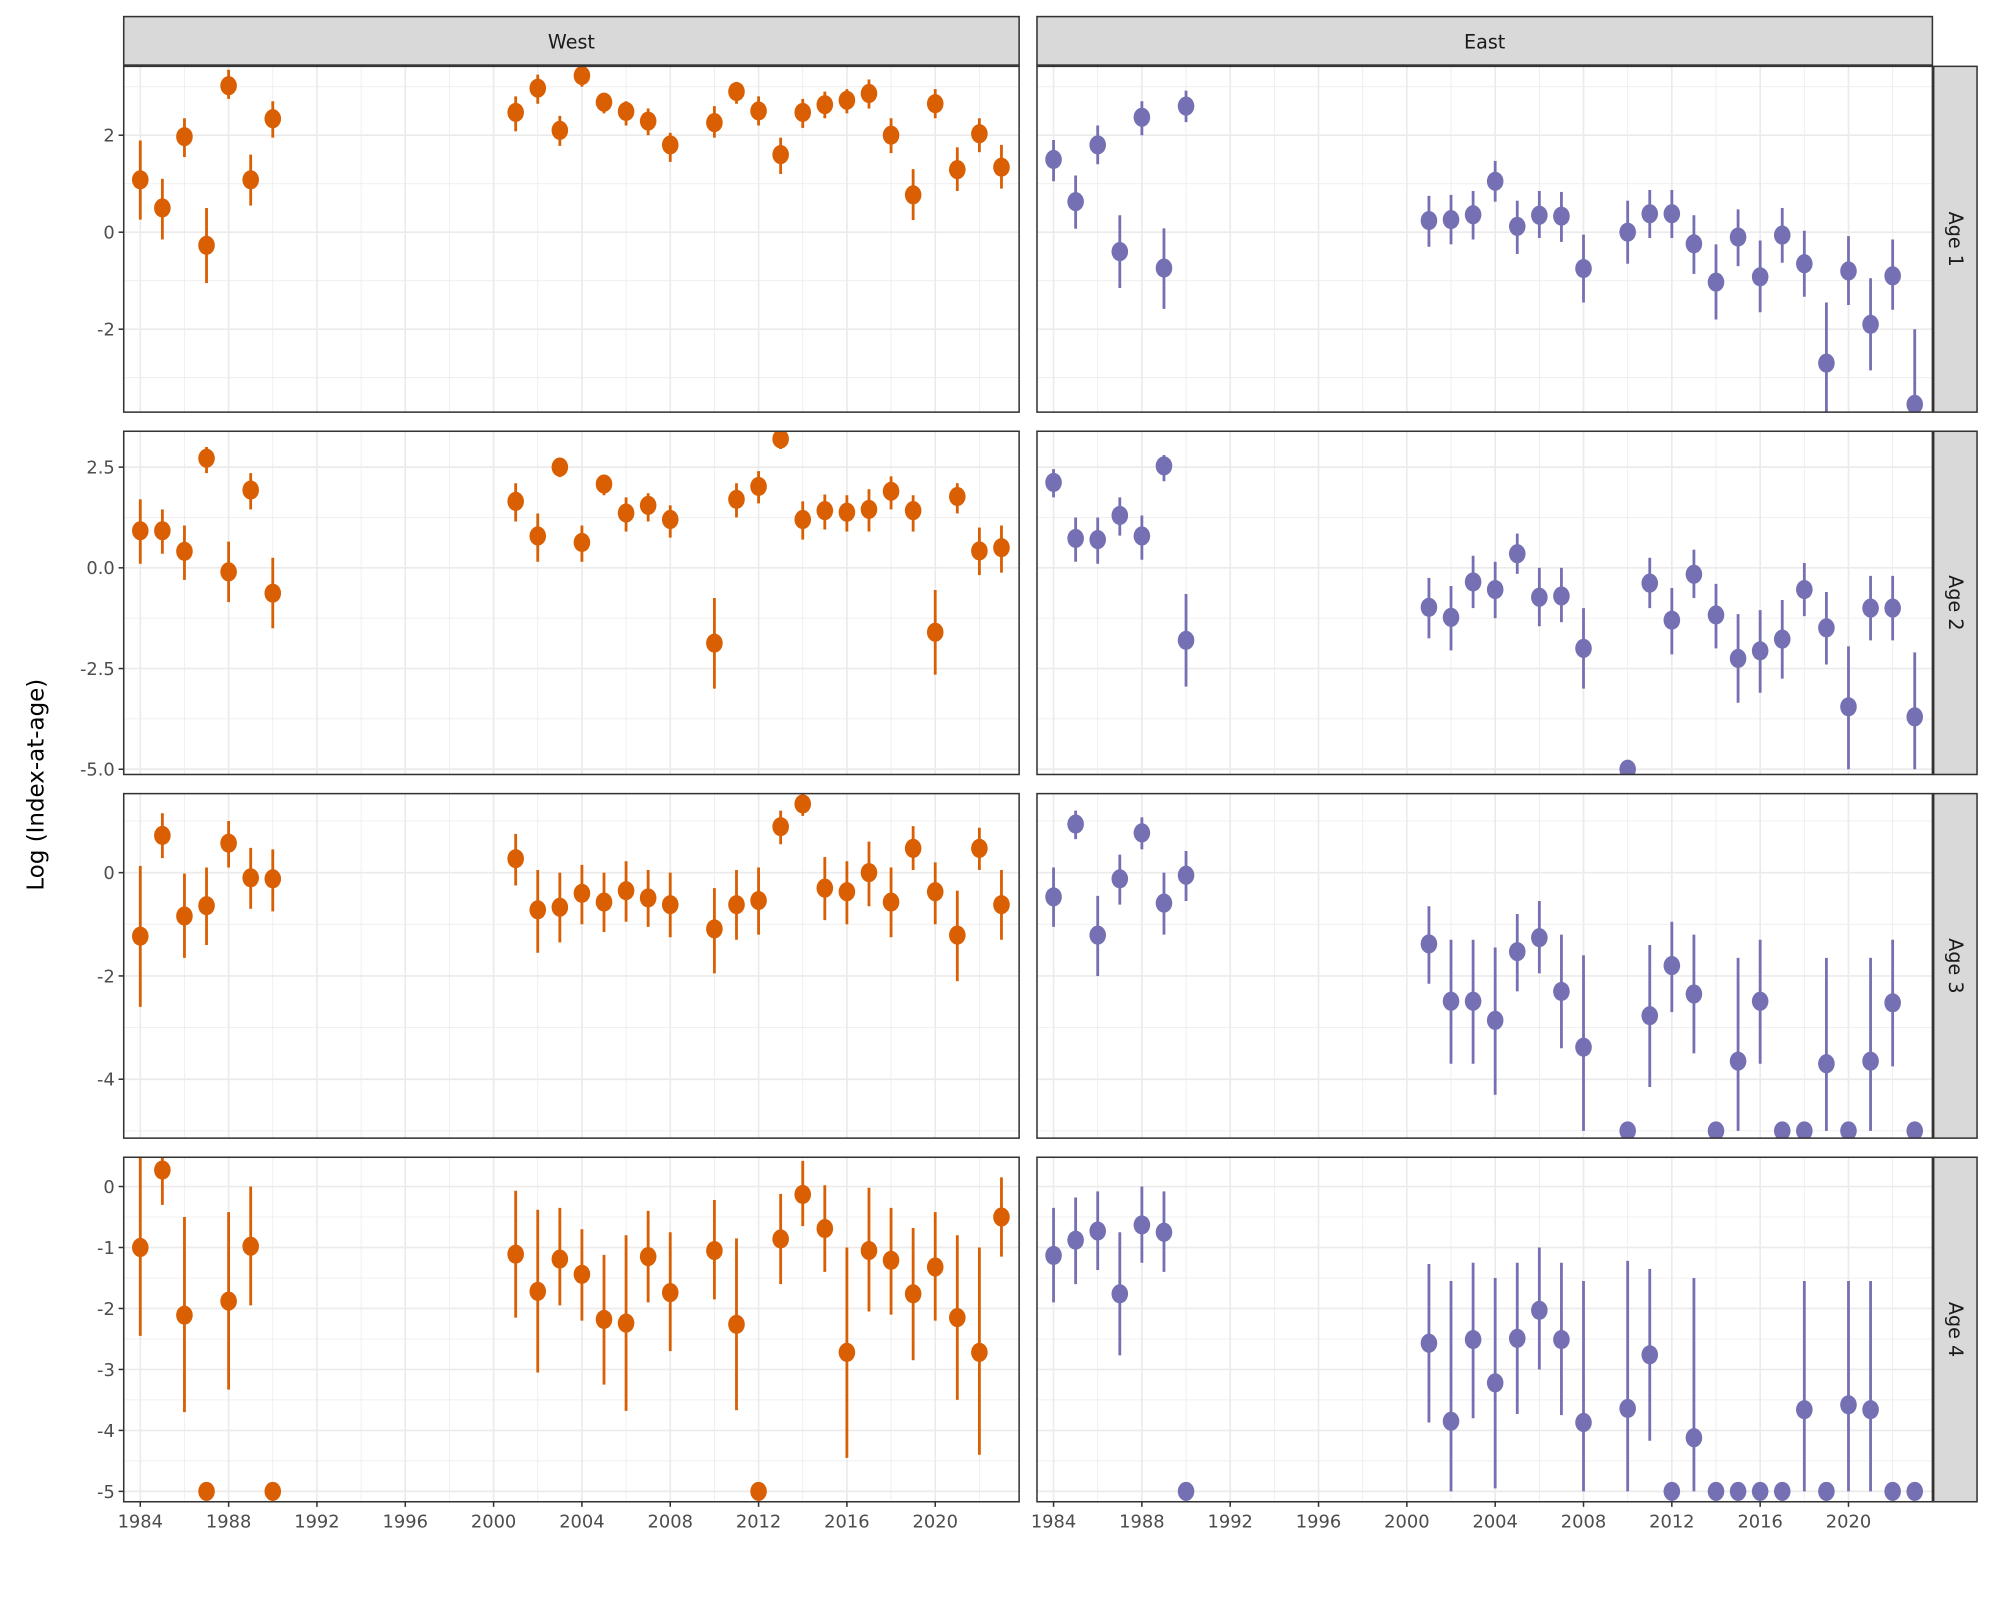 This screenshot has height=1600, width=2000. What do you see at coordinates (493, 1521) in the screenshot?
I see `x-tick-label: 2000` at bounding box center [493, 1521].